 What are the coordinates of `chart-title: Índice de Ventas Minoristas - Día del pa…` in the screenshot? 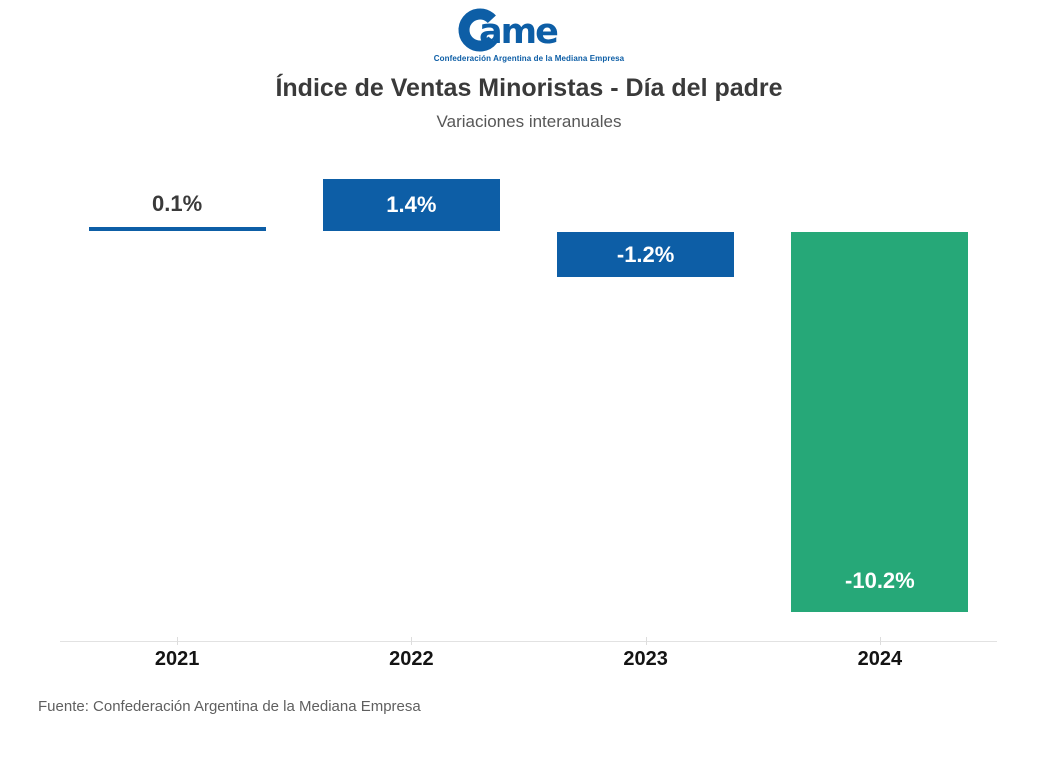 It's located at (529, 88).